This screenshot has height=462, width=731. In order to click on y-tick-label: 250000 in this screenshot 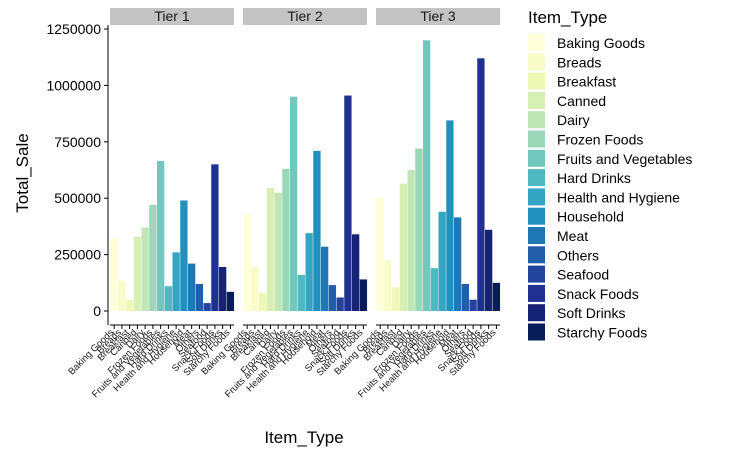, I will do `click(77, 255)`.